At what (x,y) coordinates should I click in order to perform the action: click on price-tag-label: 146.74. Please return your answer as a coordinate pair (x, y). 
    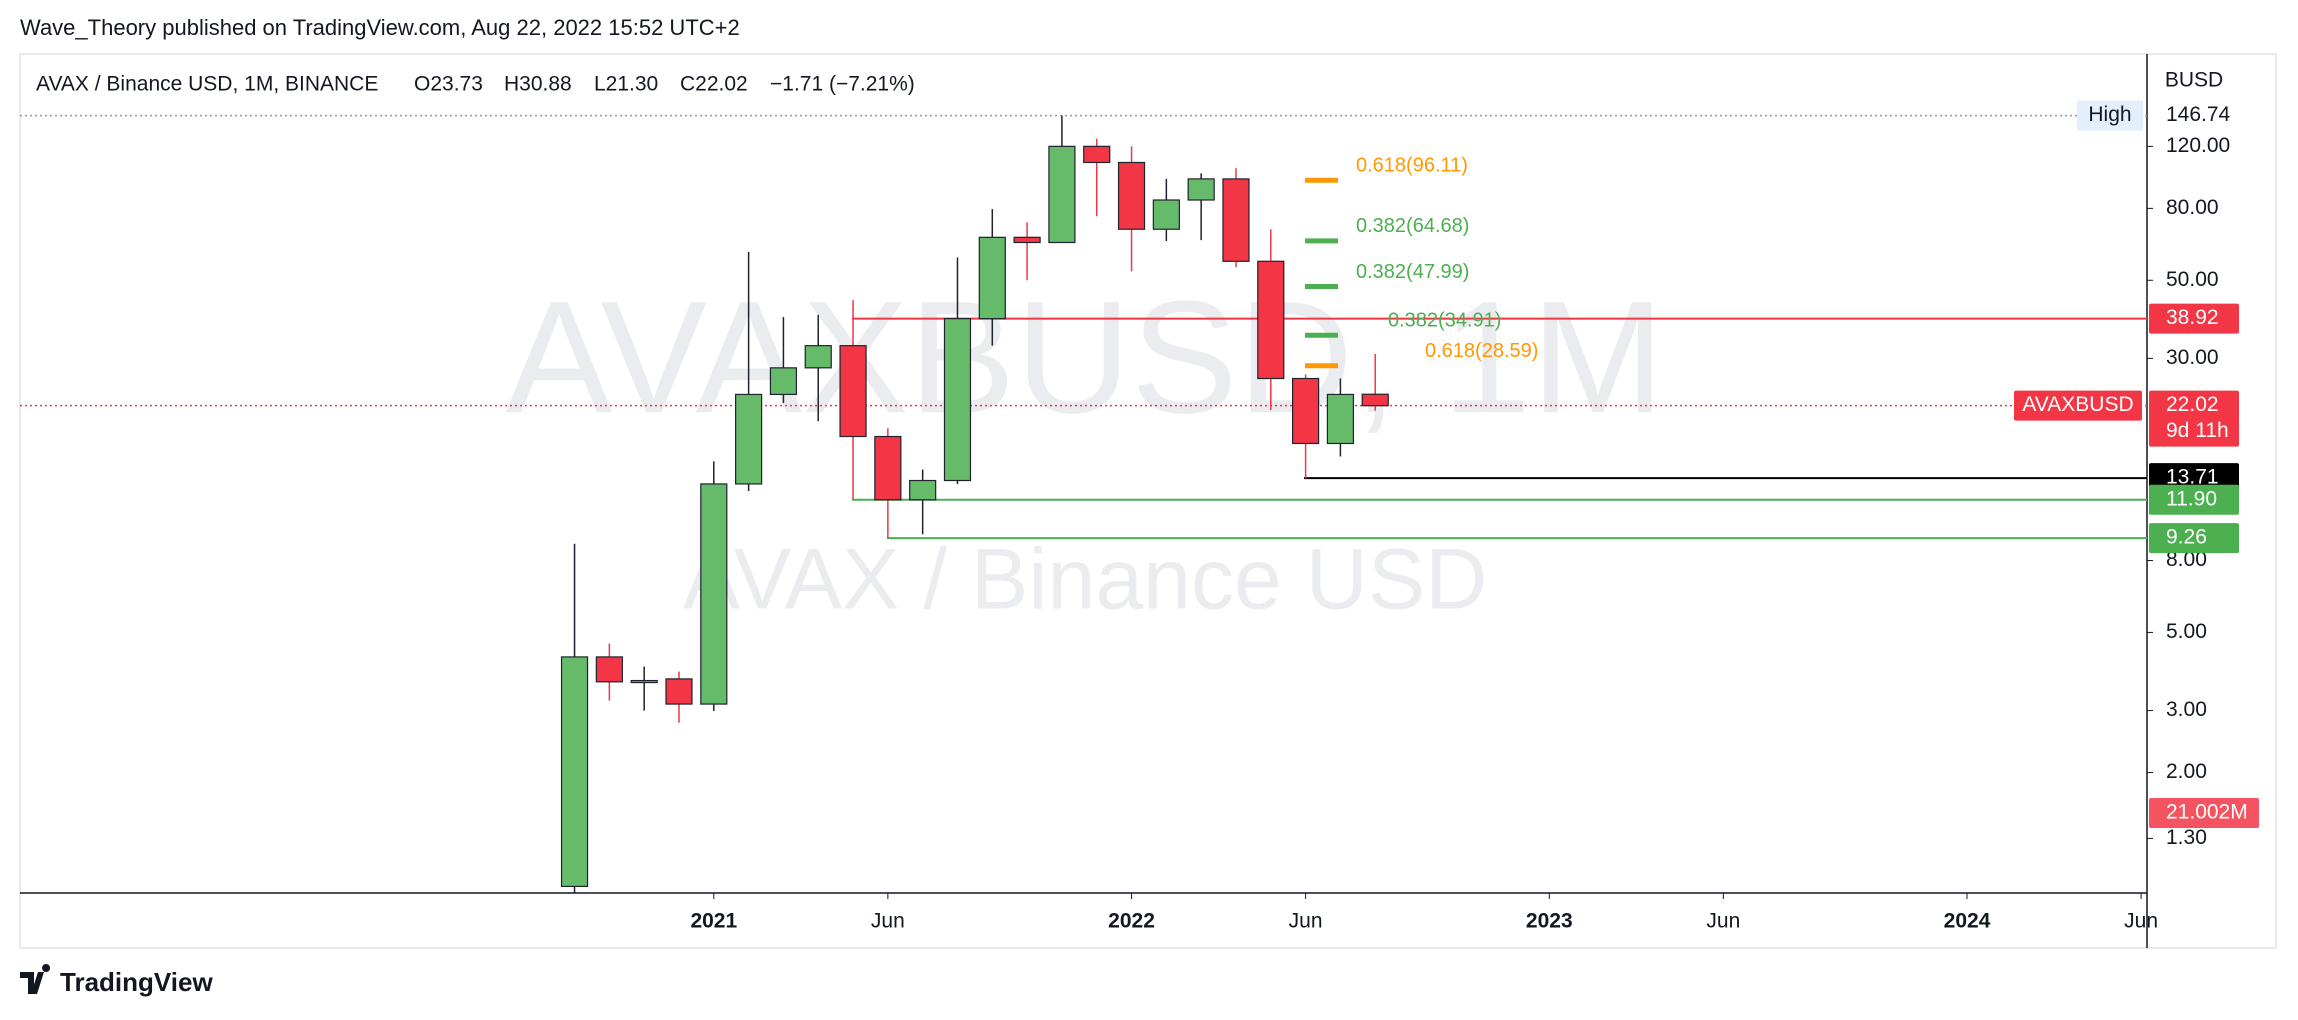
    Looking at the image, I should click on (2198, 114).